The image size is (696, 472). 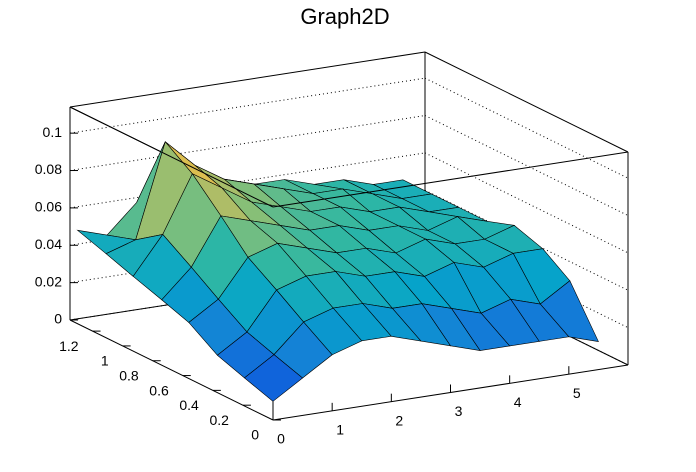 I want to click on x-tick-label: 1, so click(x=340, y=430).